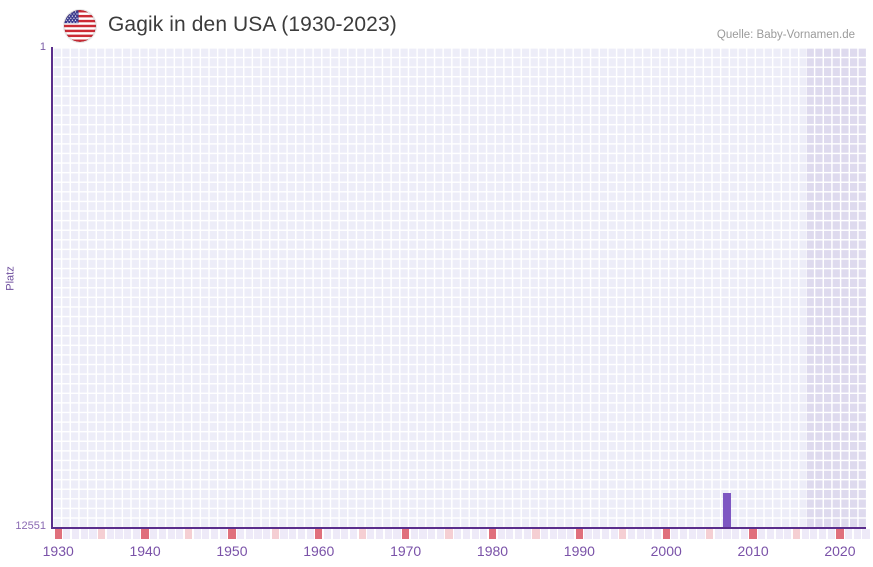  What do you see at coordinates (666, 551) in the screenshot?
I see `x-tick-label: 2000` at bounding box center [666, 551].